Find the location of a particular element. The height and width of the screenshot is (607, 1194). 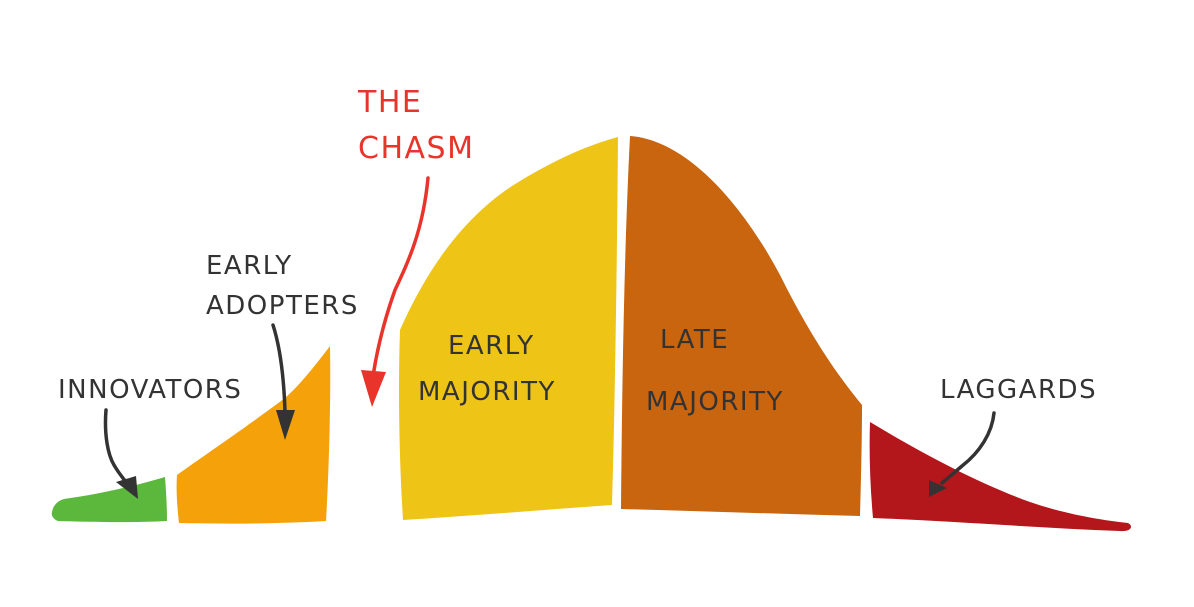

early-adopters-arrowhead is located at coordinates (285, 425).